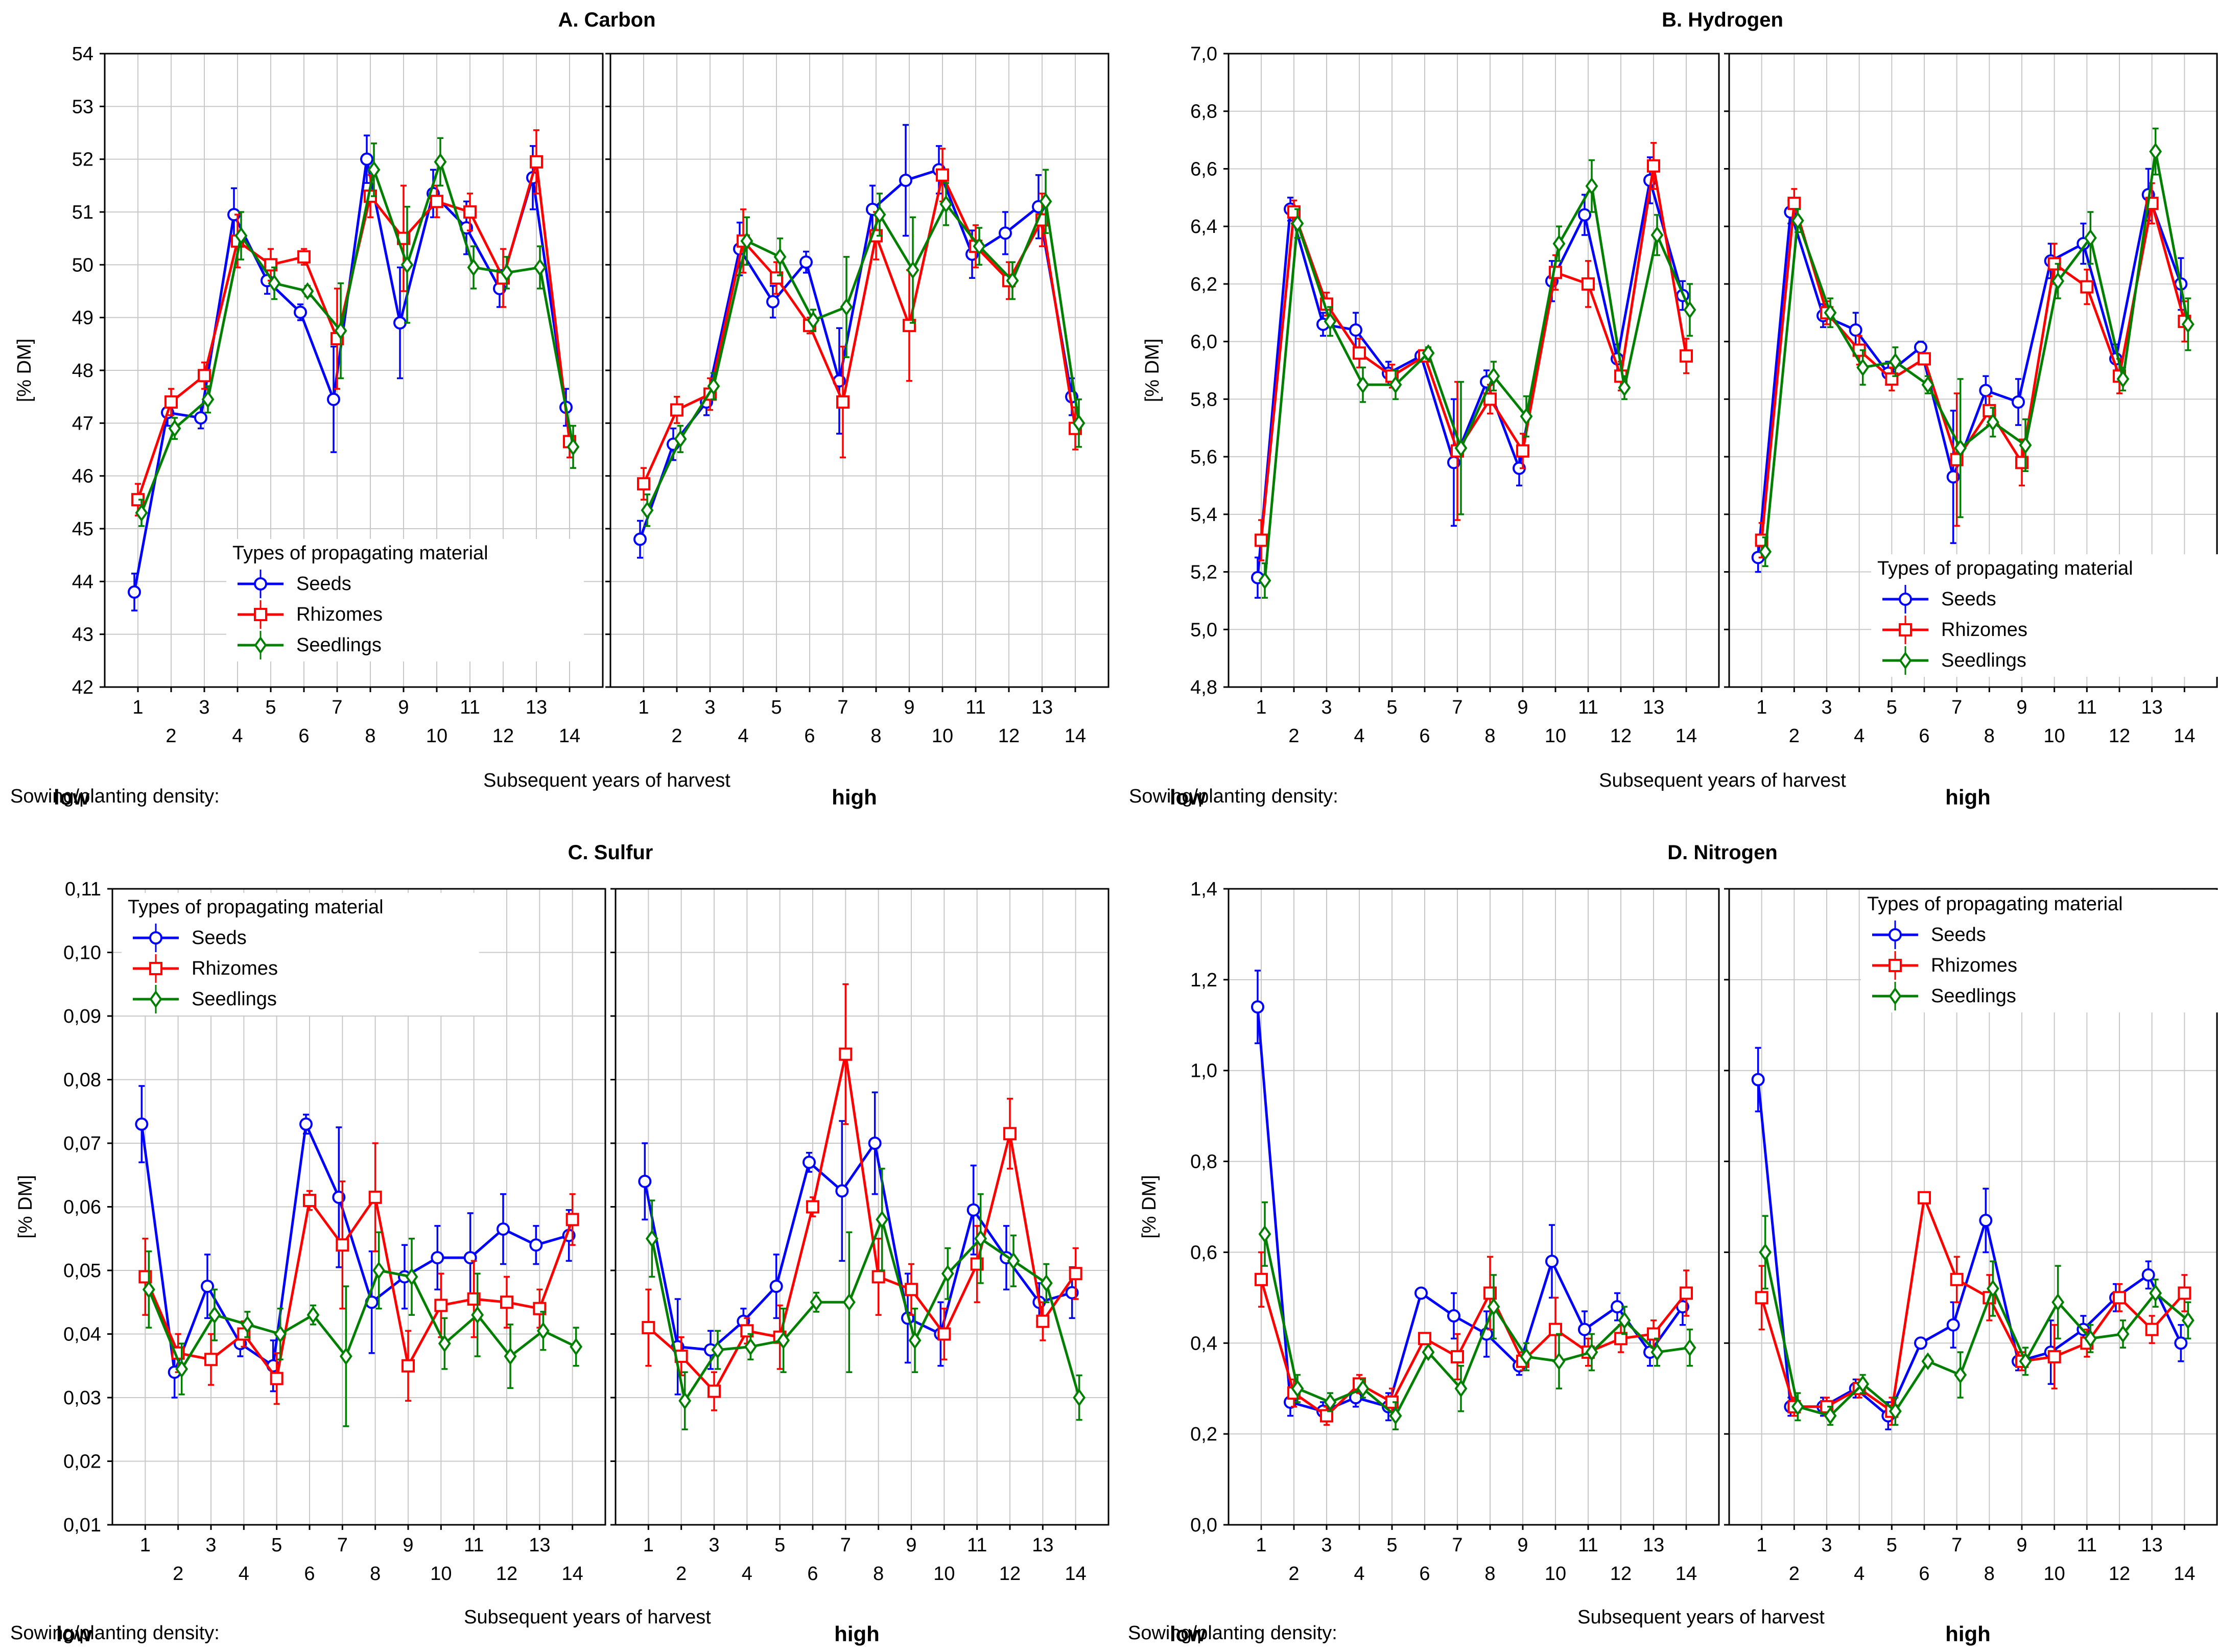  I want to click on y-tick-label: 5,8, so click(1203, 399).